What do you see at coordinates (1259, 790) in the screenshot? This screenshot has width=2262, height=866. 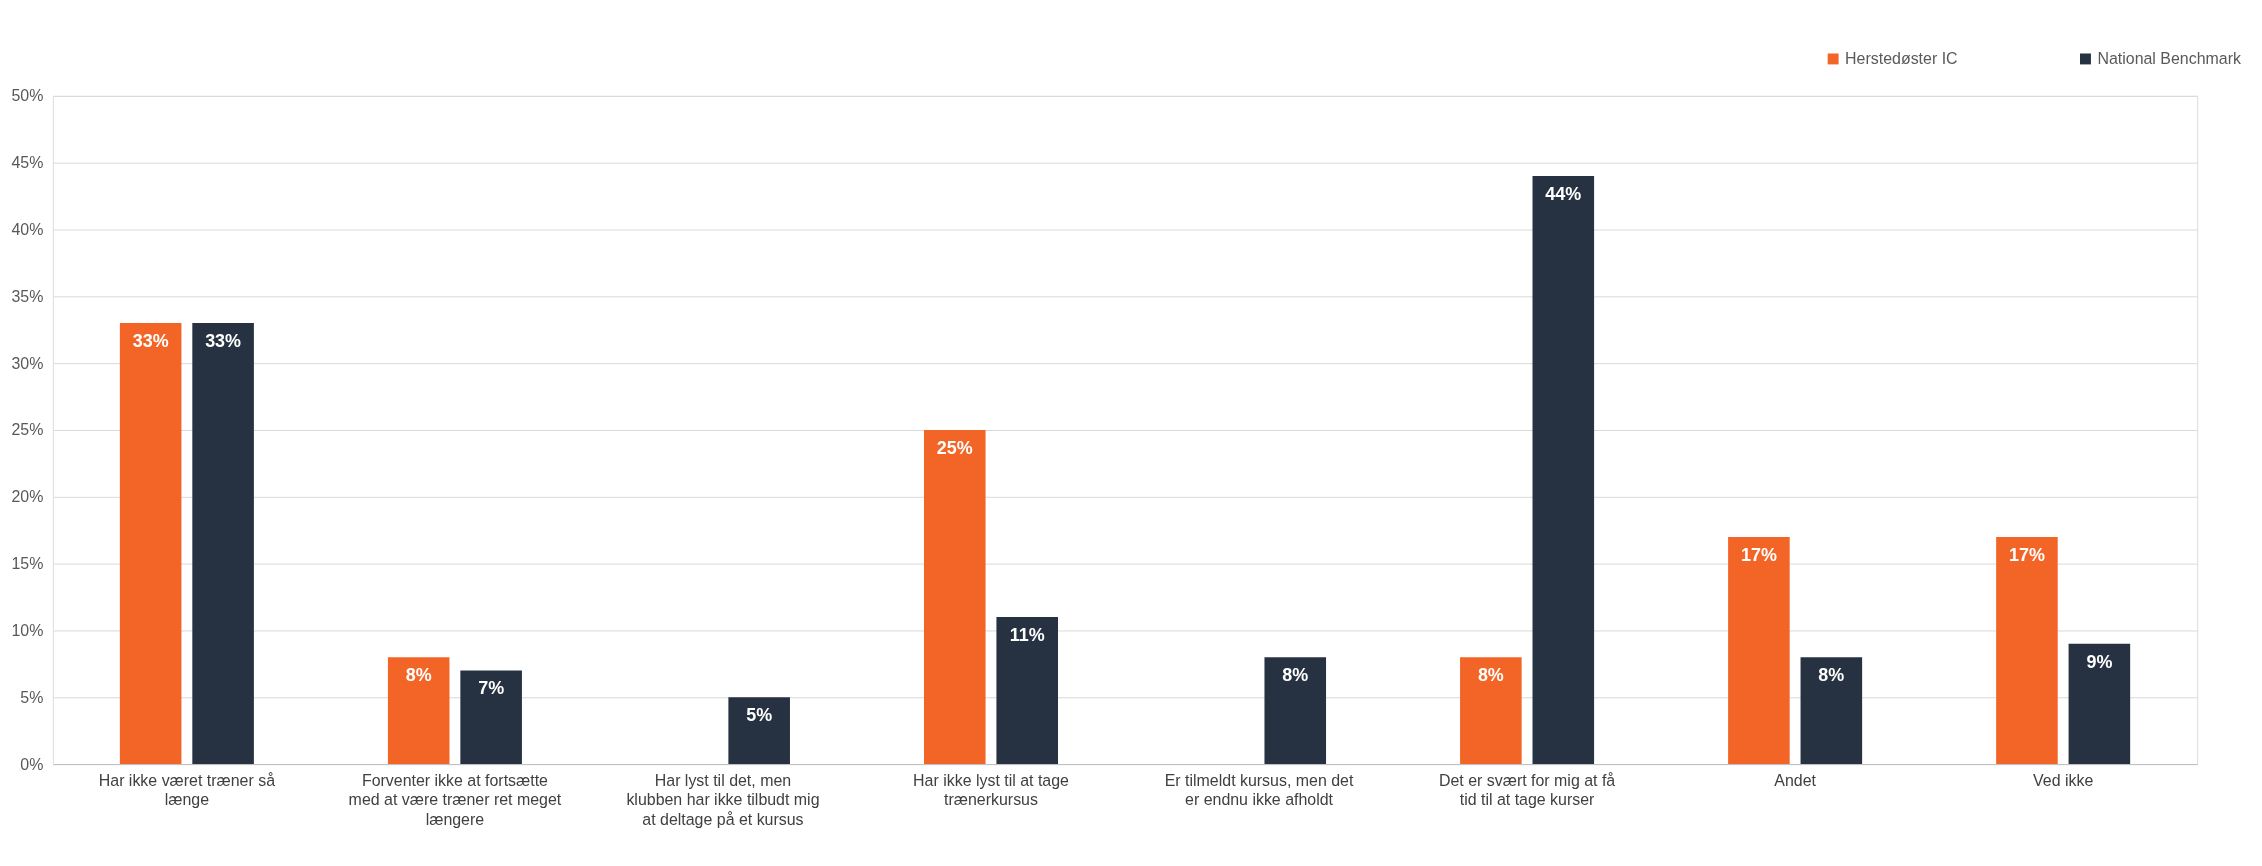 I see `x-tick-label: Er tilmeldt kursus, men det er endnu ikke afholdt` at bounding box center [1259, 790].